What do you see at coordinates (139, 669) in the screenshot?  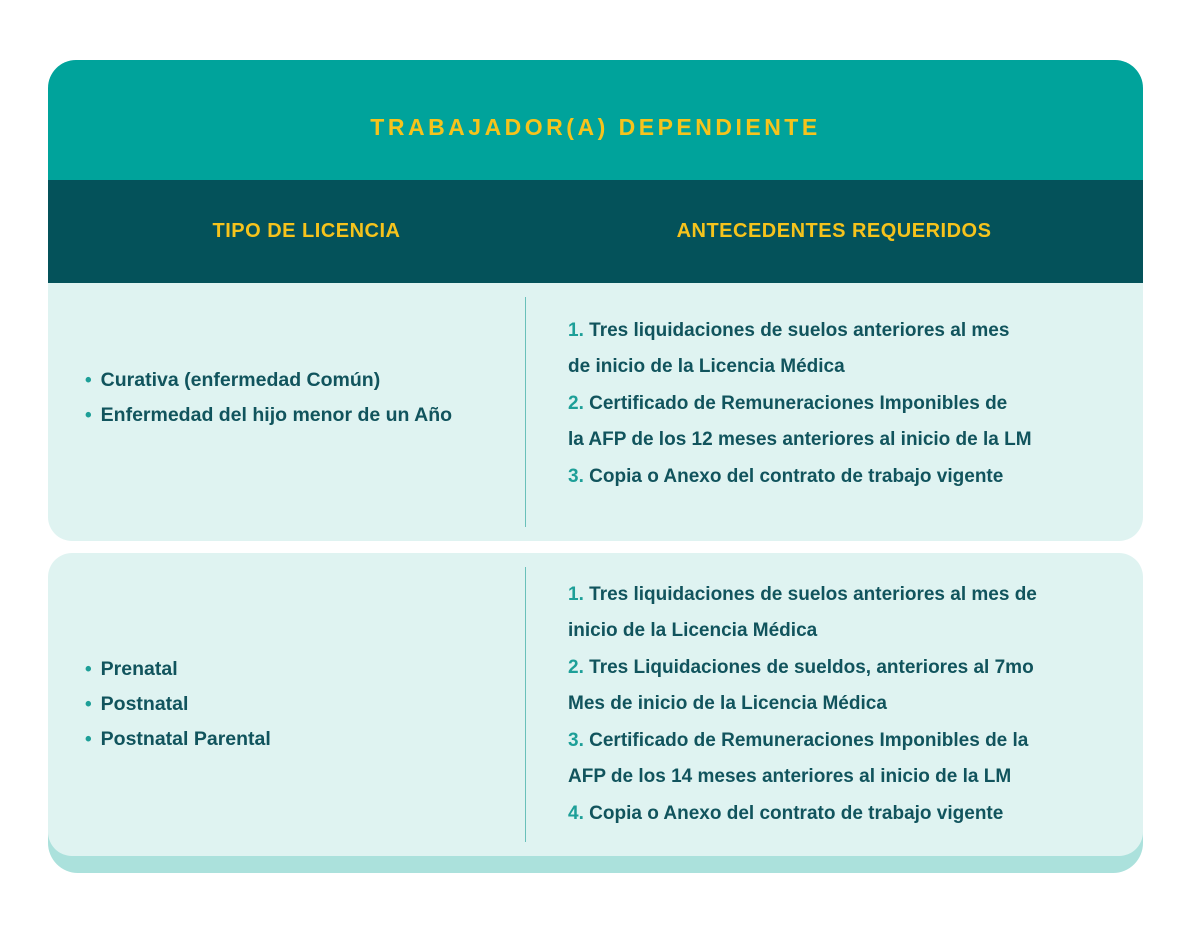 I see `license-label: Prenatal` at bounding box center [139, 669].